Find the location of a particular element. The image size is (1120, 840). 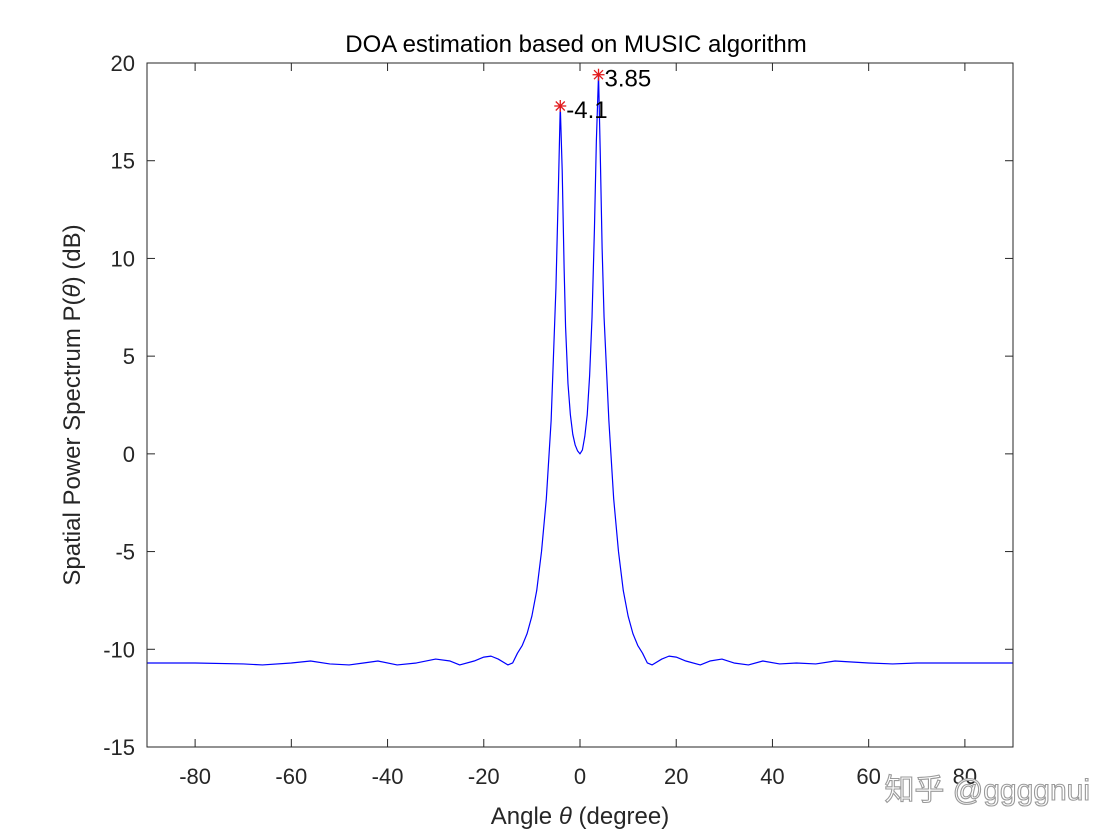

y-tick-label: 10 is located at coordinates (123, 258).